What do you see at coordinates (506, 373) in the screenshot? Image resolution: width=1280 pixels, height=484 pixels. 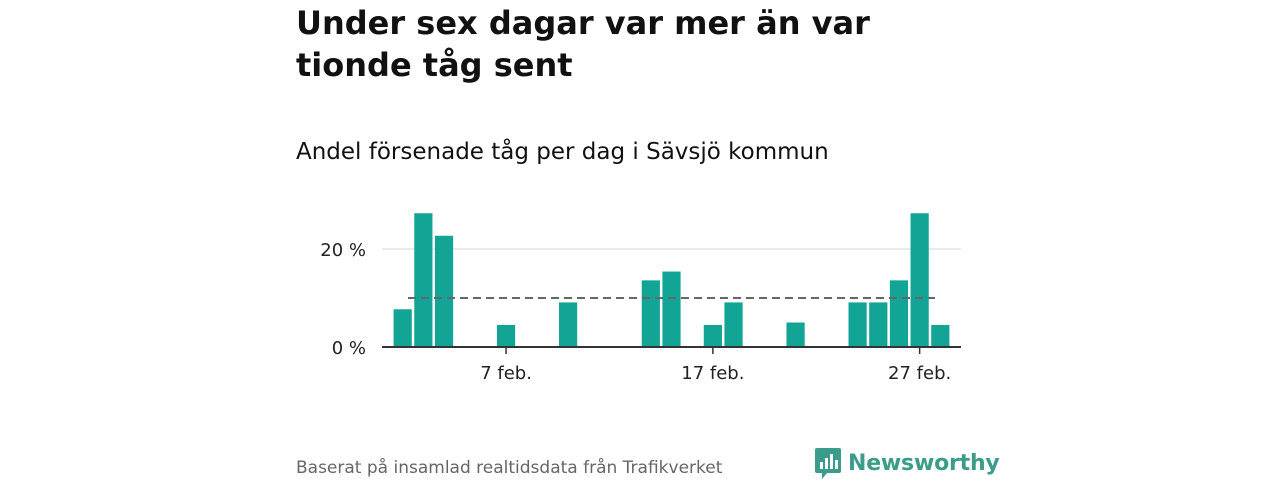 I see `x-tick-label: 7 feb.` at bounding box center [506, 373].